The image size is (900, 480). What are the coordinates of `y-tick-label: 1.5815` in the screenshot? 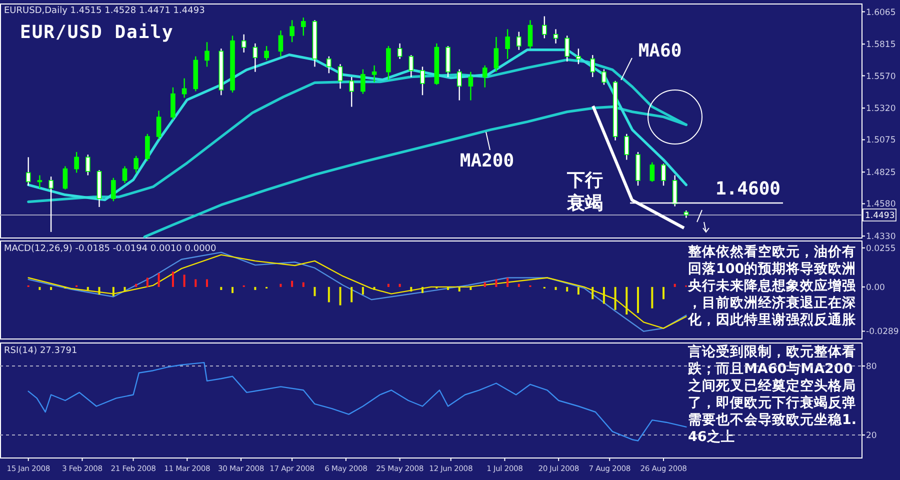 It's located at (881, 45).